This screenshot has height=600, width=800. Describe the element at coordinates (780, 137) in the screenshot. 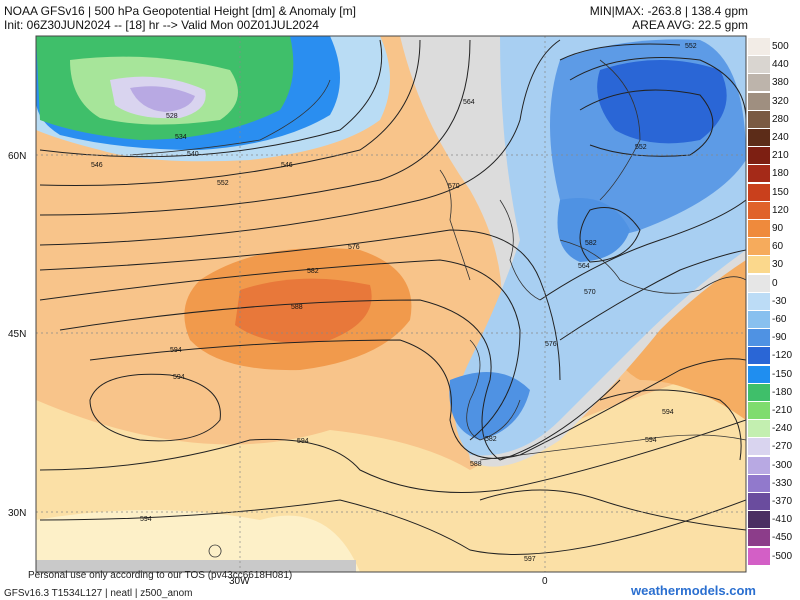

I see `colorbar-label: 240` at that location.